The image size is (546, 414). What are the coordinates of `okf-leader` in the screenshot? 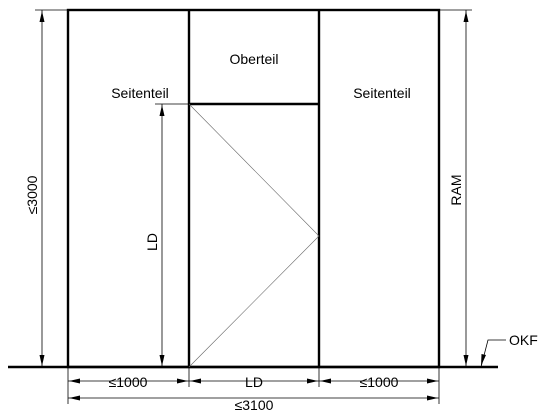 It's located at (493, 353).